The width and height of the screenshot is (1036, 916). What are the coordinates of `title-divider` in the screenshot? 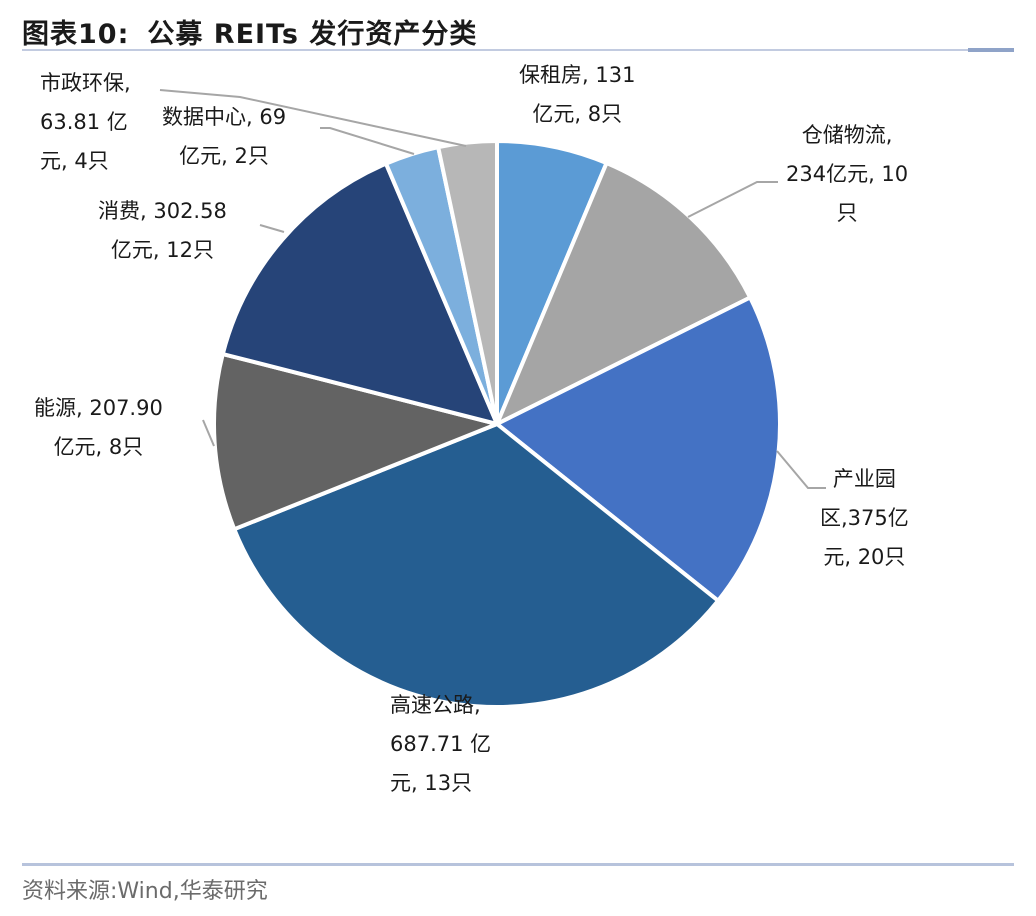 It's located at (495, 50).